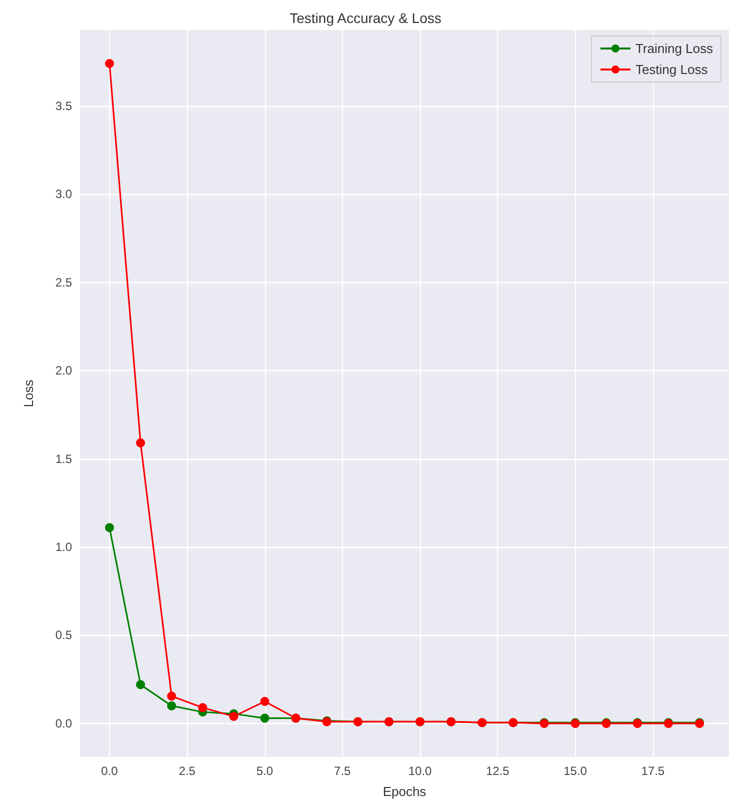 Image resolution: width=731 pixels, height=806 pixels. What do you see at coordinates (576, 771) in the screenshot?
I see `x-tick-label: 15.0` at bounding box center [576, 771].